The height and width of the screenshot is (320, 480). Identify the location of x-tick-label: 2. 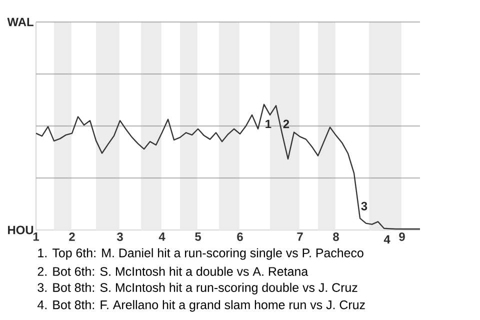
(72, 236).